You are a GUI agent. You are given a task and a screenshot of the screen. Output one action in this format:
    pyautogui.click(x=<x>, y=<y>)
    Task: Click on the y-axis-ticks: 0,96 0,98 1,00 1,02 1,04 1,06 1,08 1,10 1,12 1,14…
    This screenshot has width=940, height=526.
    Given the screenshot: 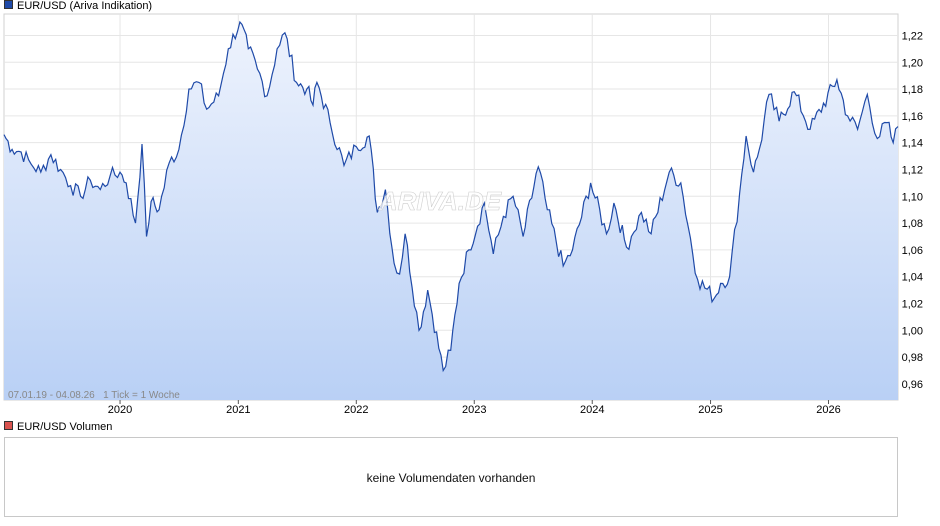 What is the action you would take?
    pyautogui.click(x=912, y=210)
    